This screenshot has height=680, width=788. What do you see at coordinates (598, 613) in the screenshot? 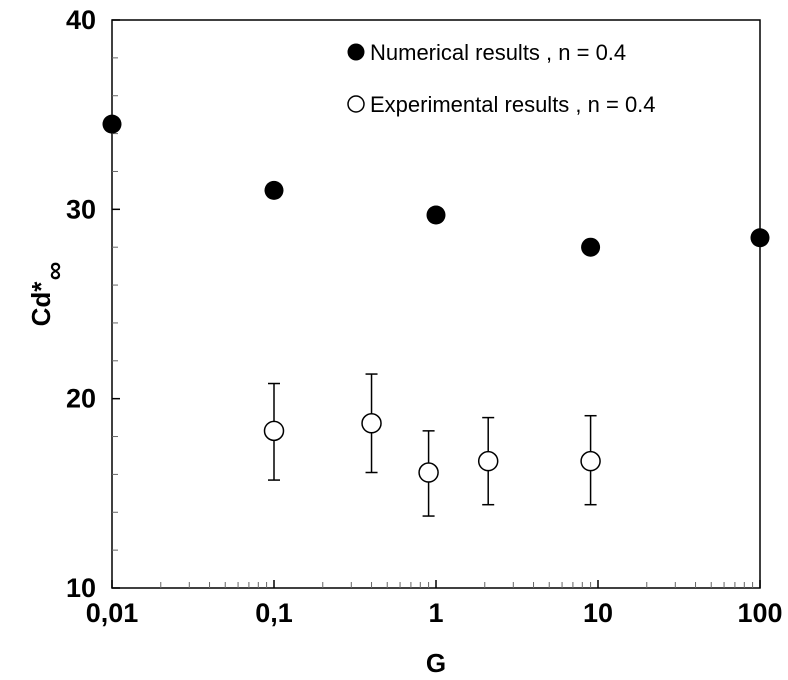
I see `x-tick-label: 10` at bounding box center [598, 613].